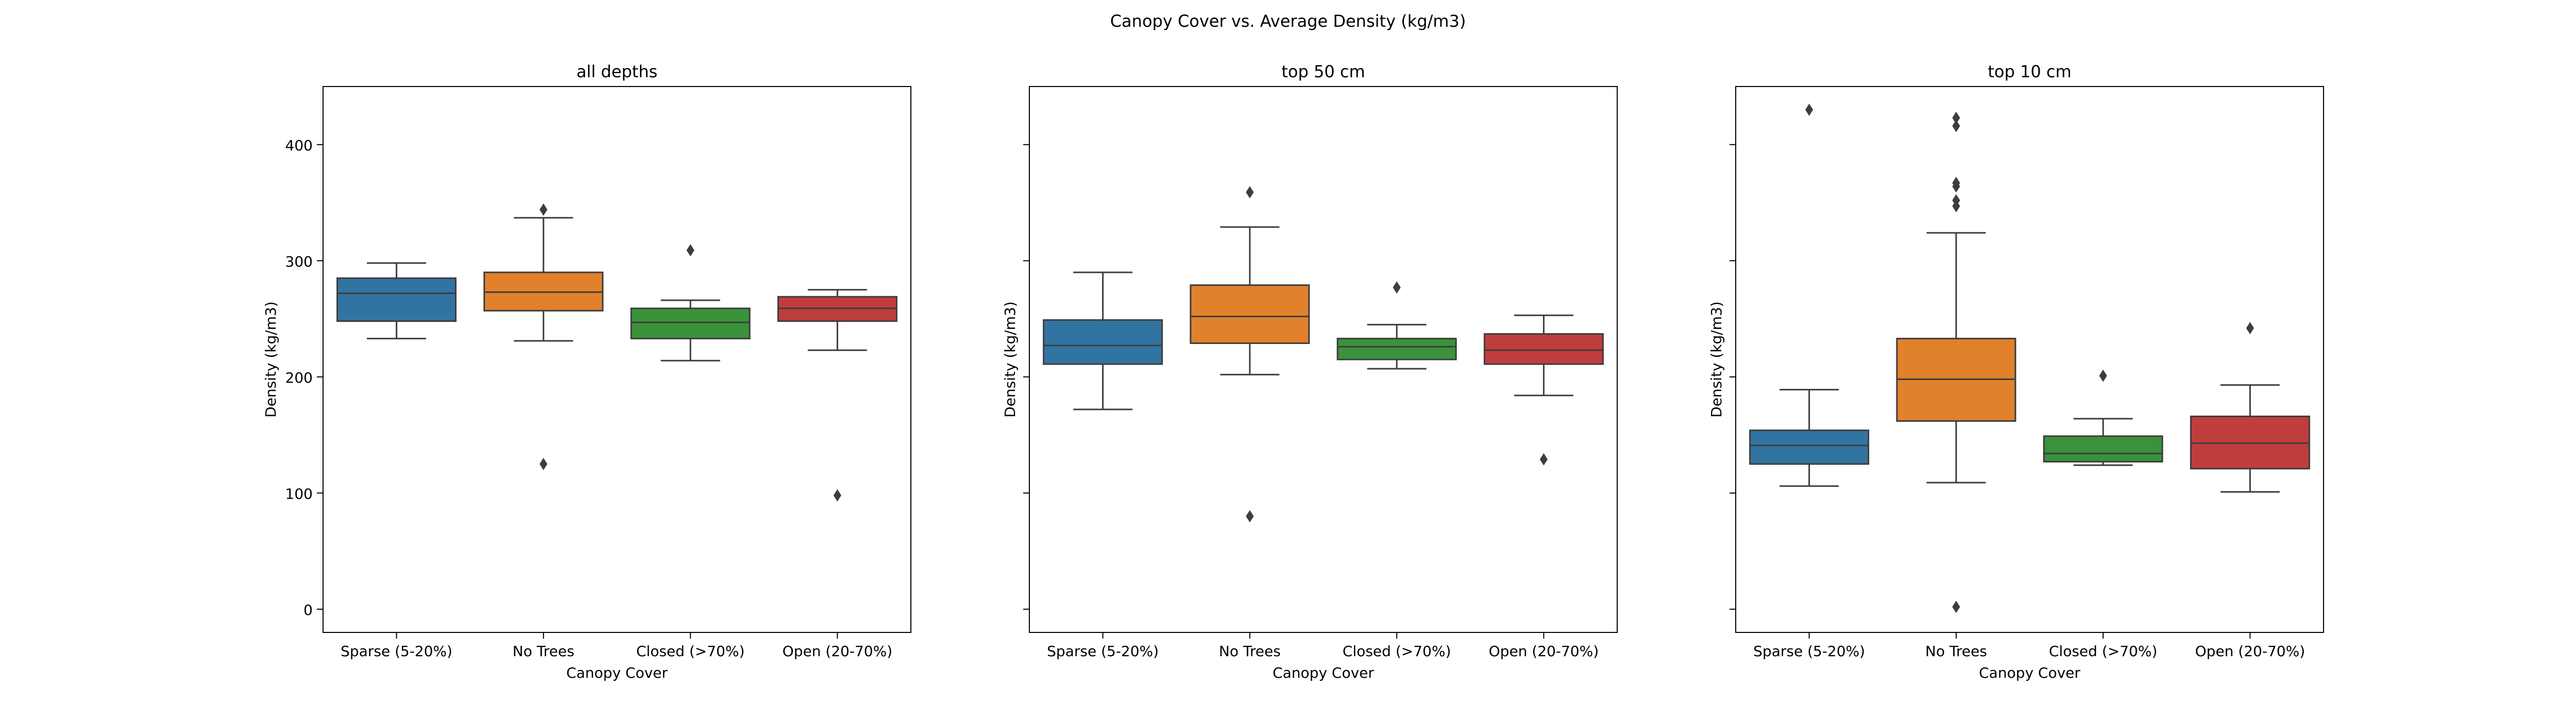  What do you see at coordinates (299, 493) in the screenshot?
I see `y-tick-label: 100` at bounding box center [299, 493].